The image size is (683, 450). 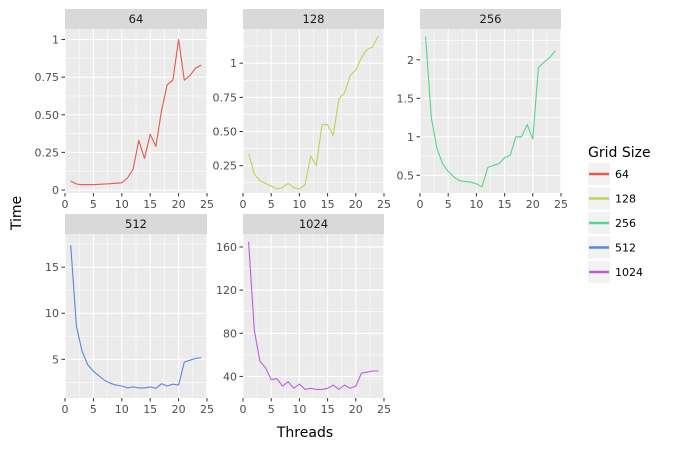 I want to click on legend-title: Grid Size, so click(x=619, y=153).